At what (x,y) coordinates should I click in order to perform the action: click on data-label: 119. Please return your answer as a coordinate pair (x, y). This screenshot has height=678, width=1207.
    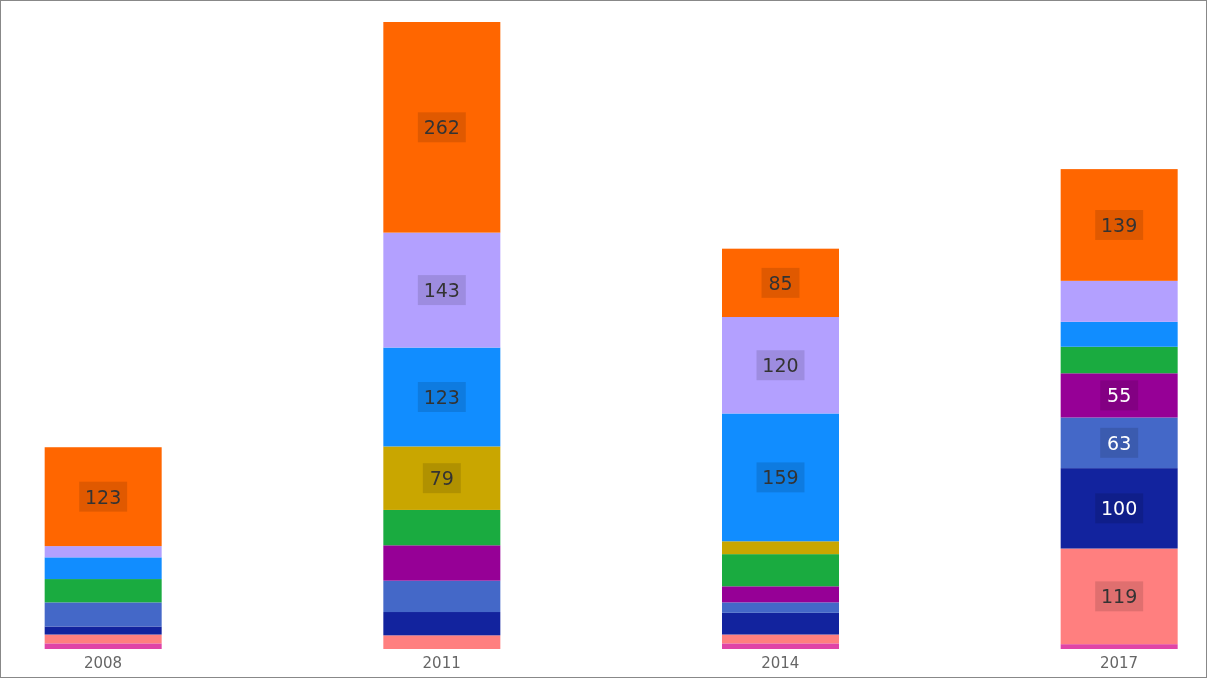
    Looking at the image, I should click on (1119, 596).